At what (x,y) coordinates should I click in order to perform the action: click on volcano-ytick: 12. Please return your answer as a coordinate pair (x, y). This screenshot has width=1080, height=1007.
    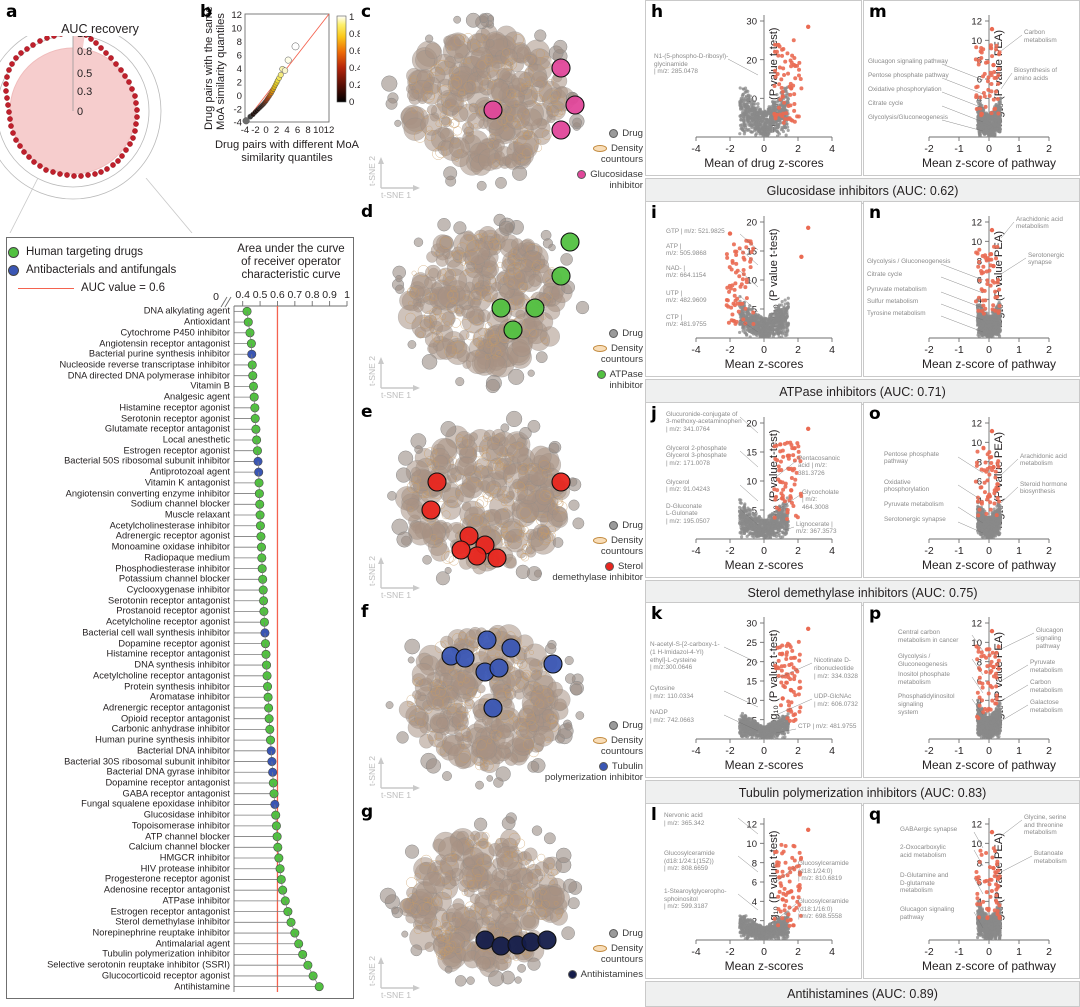
    Looking at the image, I should click on (976, 825).